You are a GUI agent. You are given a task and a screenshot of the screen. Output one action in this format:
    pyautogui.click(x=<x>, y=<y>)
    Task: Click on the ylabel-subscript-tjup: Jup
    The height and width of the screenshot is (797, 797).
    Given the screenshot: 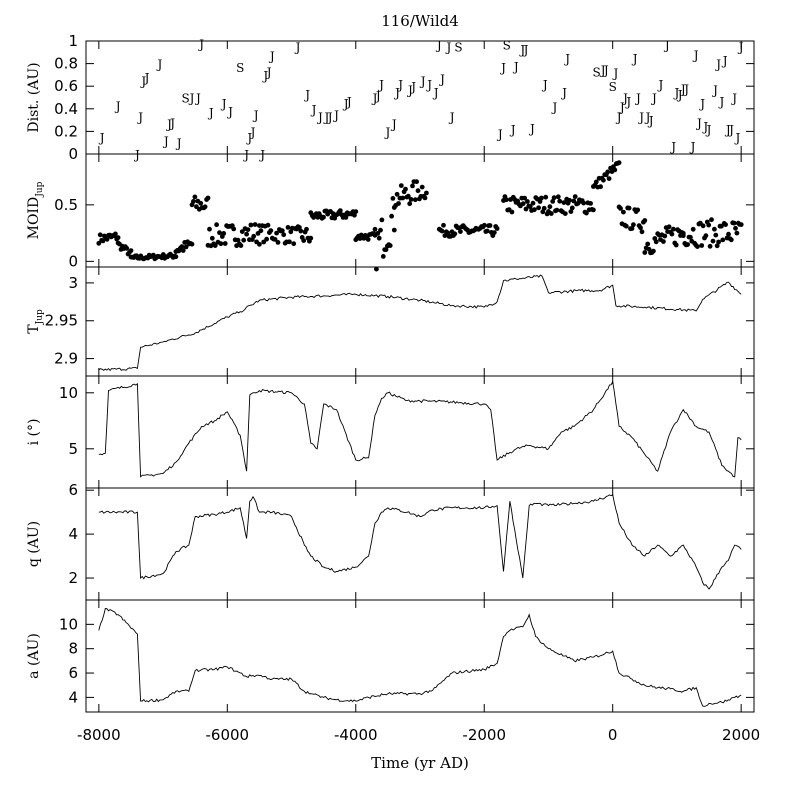 What is the action you would take?
    pyautogui.click(x=40, y=317)
    